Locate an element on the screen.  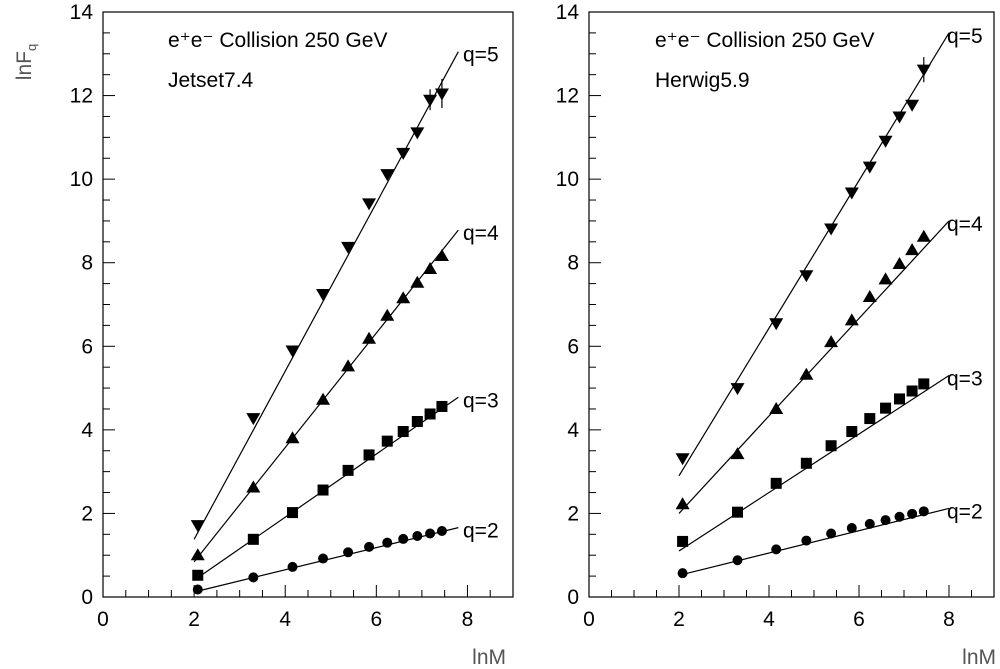
series-labels-right: q=2 q=3 q=4 q=5 is located at coordinates (965, 274).